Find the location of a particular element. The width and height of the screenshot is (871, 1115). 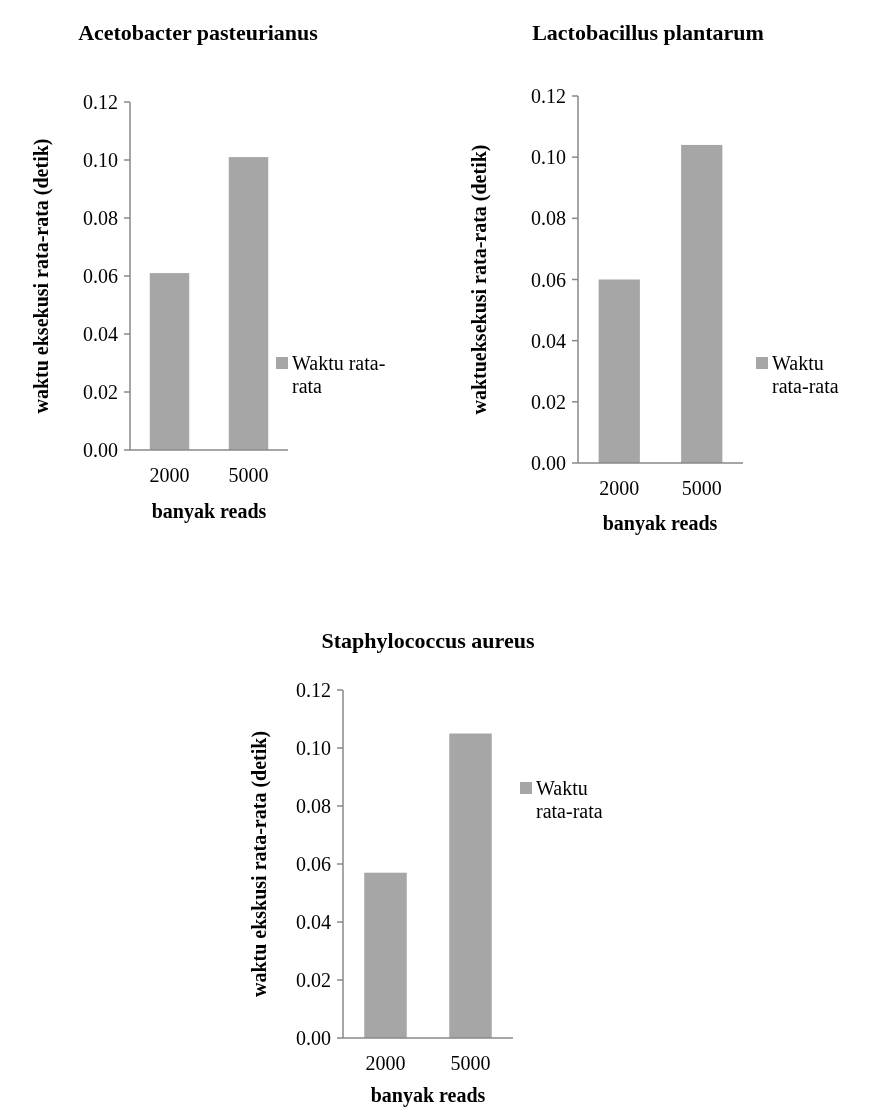

chart-title: Staphylococcus aureus is located at coordinates (428, 640).